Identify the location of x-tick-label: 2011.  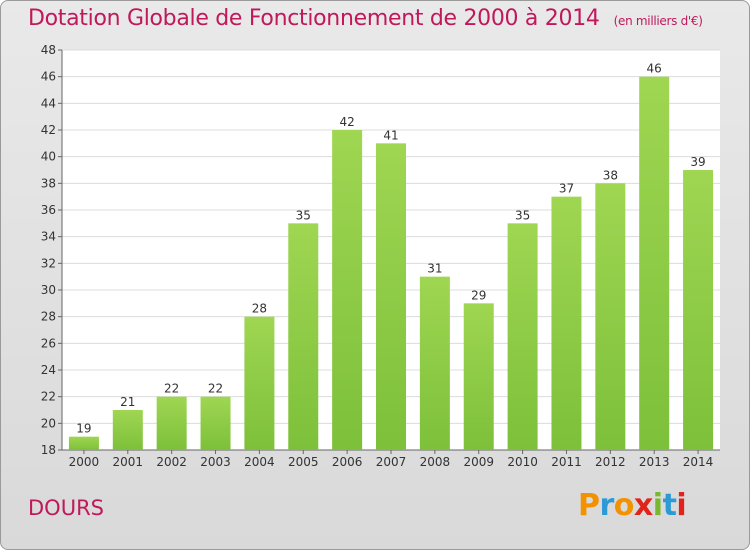
(566, 462).